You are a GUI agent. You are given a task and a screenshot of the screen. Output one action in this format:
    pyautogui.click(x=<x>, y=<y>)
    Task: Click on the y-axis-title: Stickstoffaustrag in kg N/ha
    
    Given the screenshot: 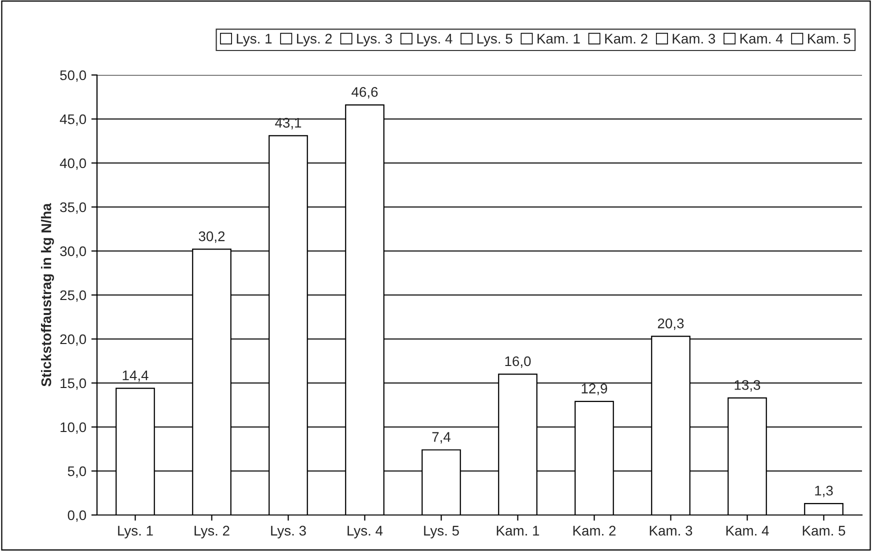 What is the action you would take?
    pyautogui.click(x=47, y=294)
    